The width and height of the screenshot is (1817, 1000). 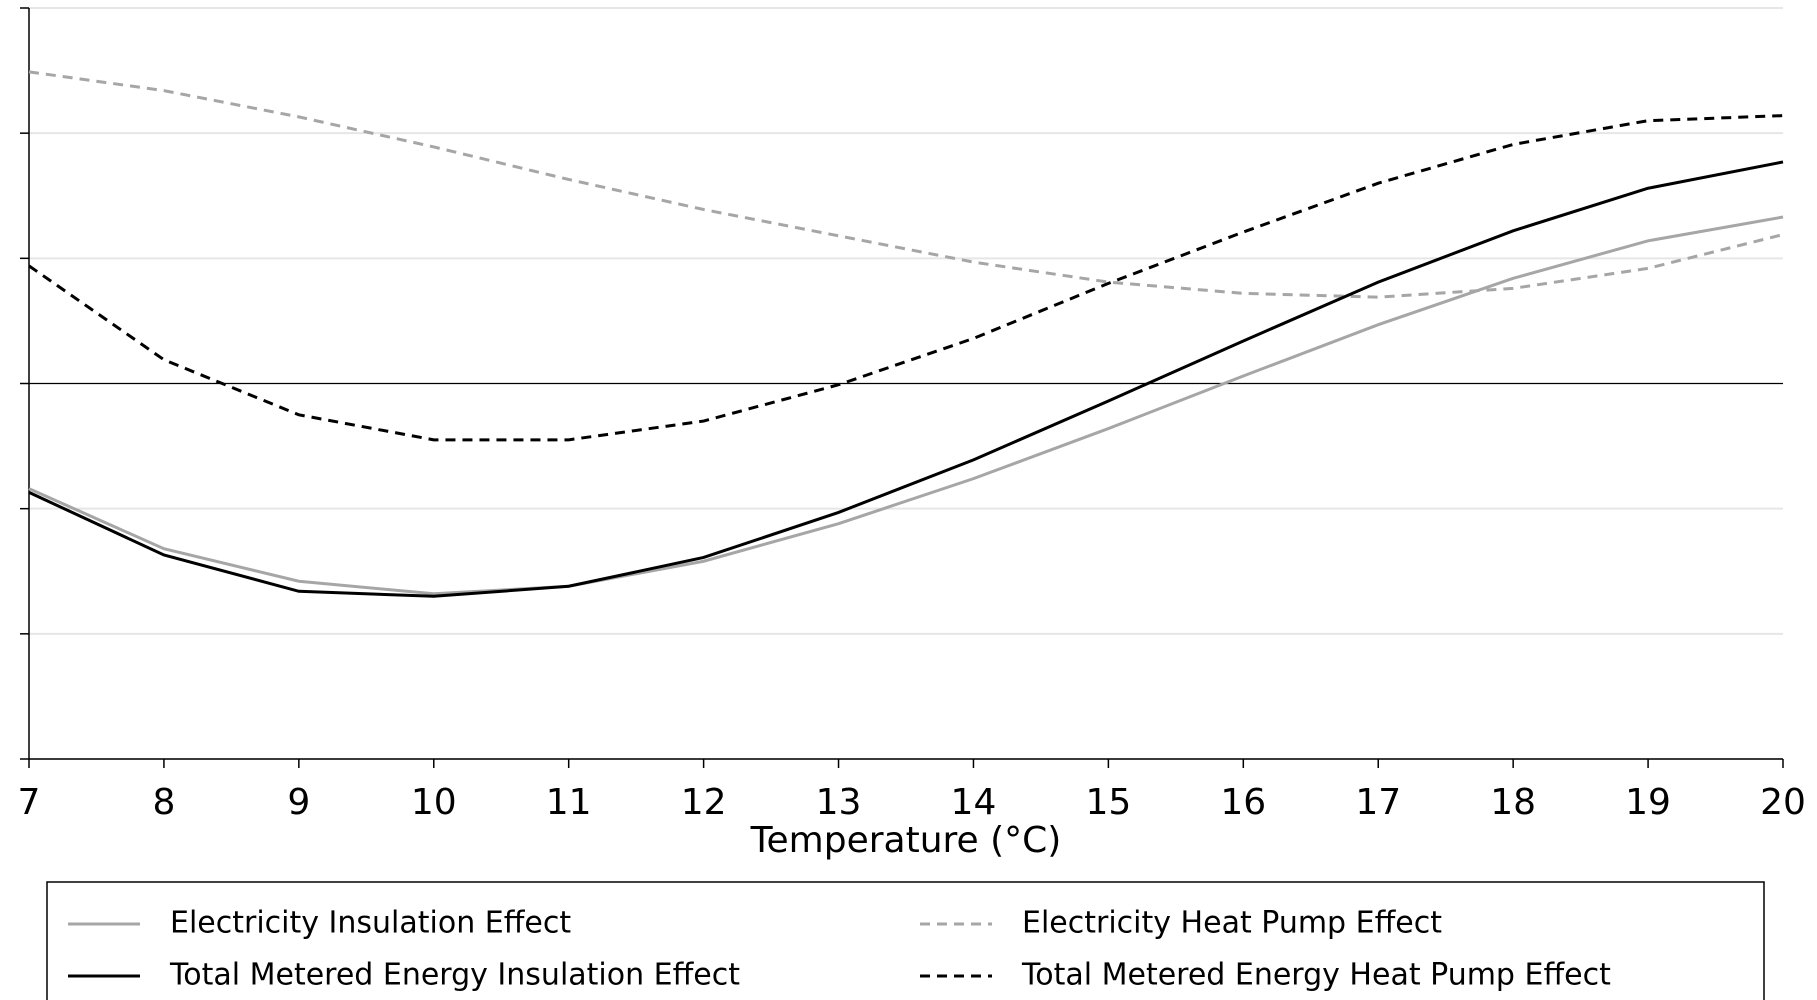 I want to click on x-tick-label: 7, so click(x=29, y=802).